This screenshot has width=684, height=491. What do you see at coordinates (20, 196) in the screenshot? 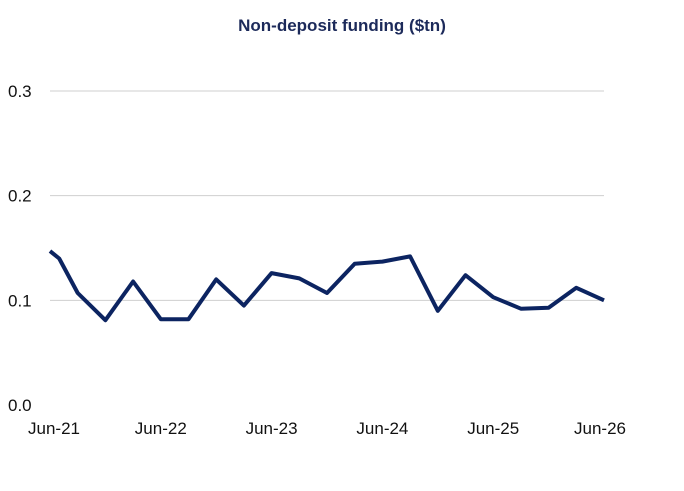
I see `y-tick-label: 0.2` at bounding box center [20, 196].